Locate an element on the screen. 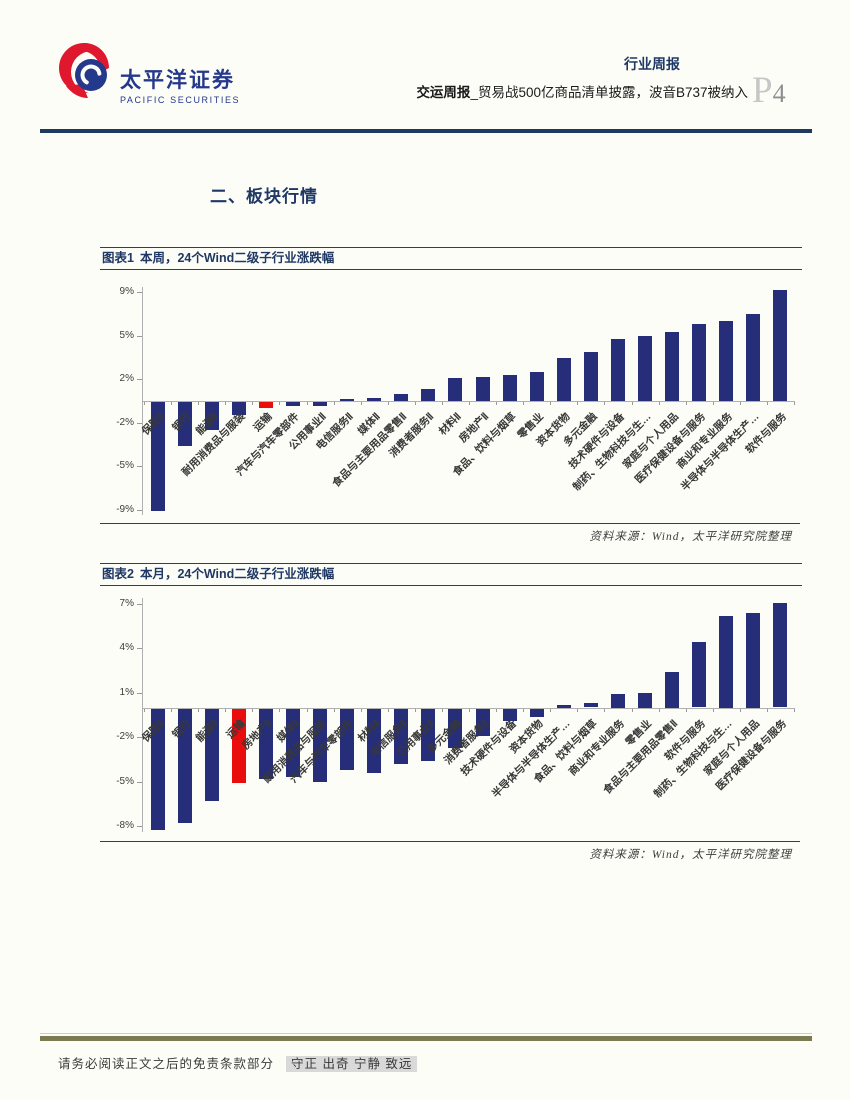  figure2-caption-label: 图表2 is located at coordinates (118, 574).